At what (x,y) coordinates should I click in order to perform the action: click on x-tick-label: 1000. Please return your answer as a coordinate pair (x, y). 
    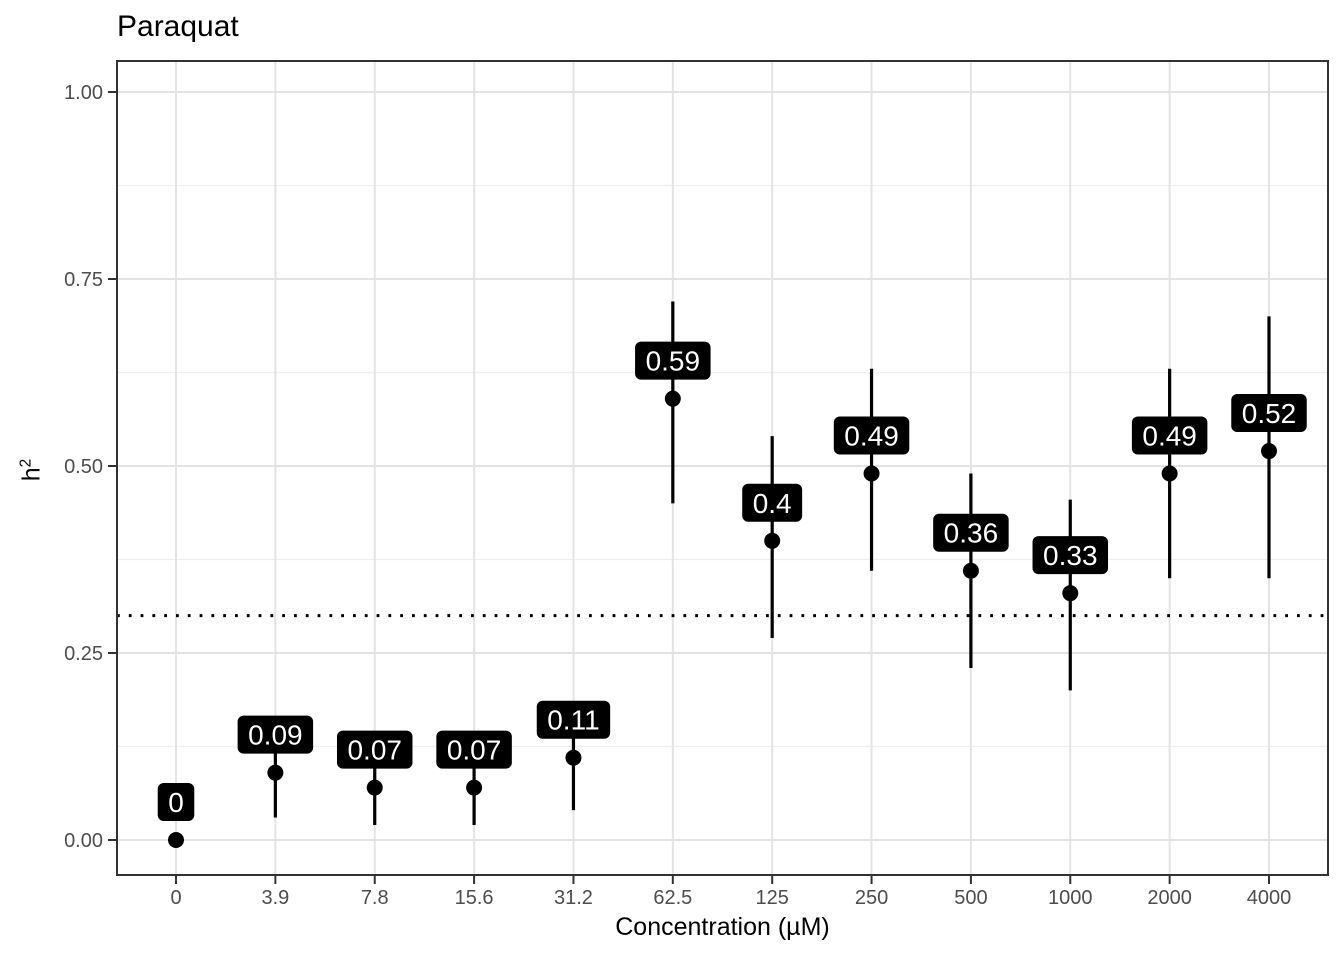
    Looking at the image, I should click on (1070, 898).